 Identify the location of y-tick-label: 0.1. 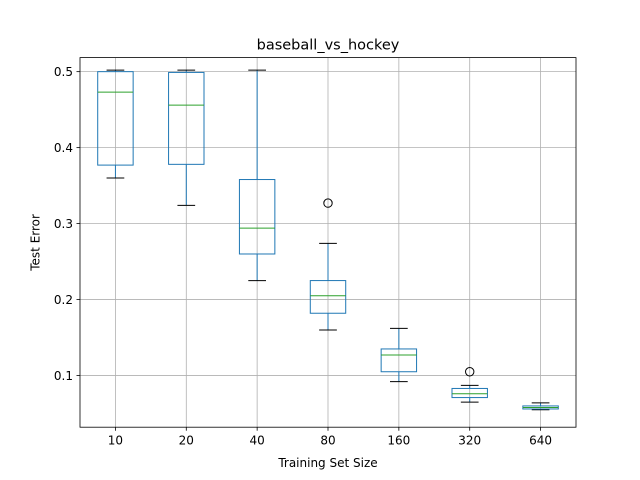
(63, 376).